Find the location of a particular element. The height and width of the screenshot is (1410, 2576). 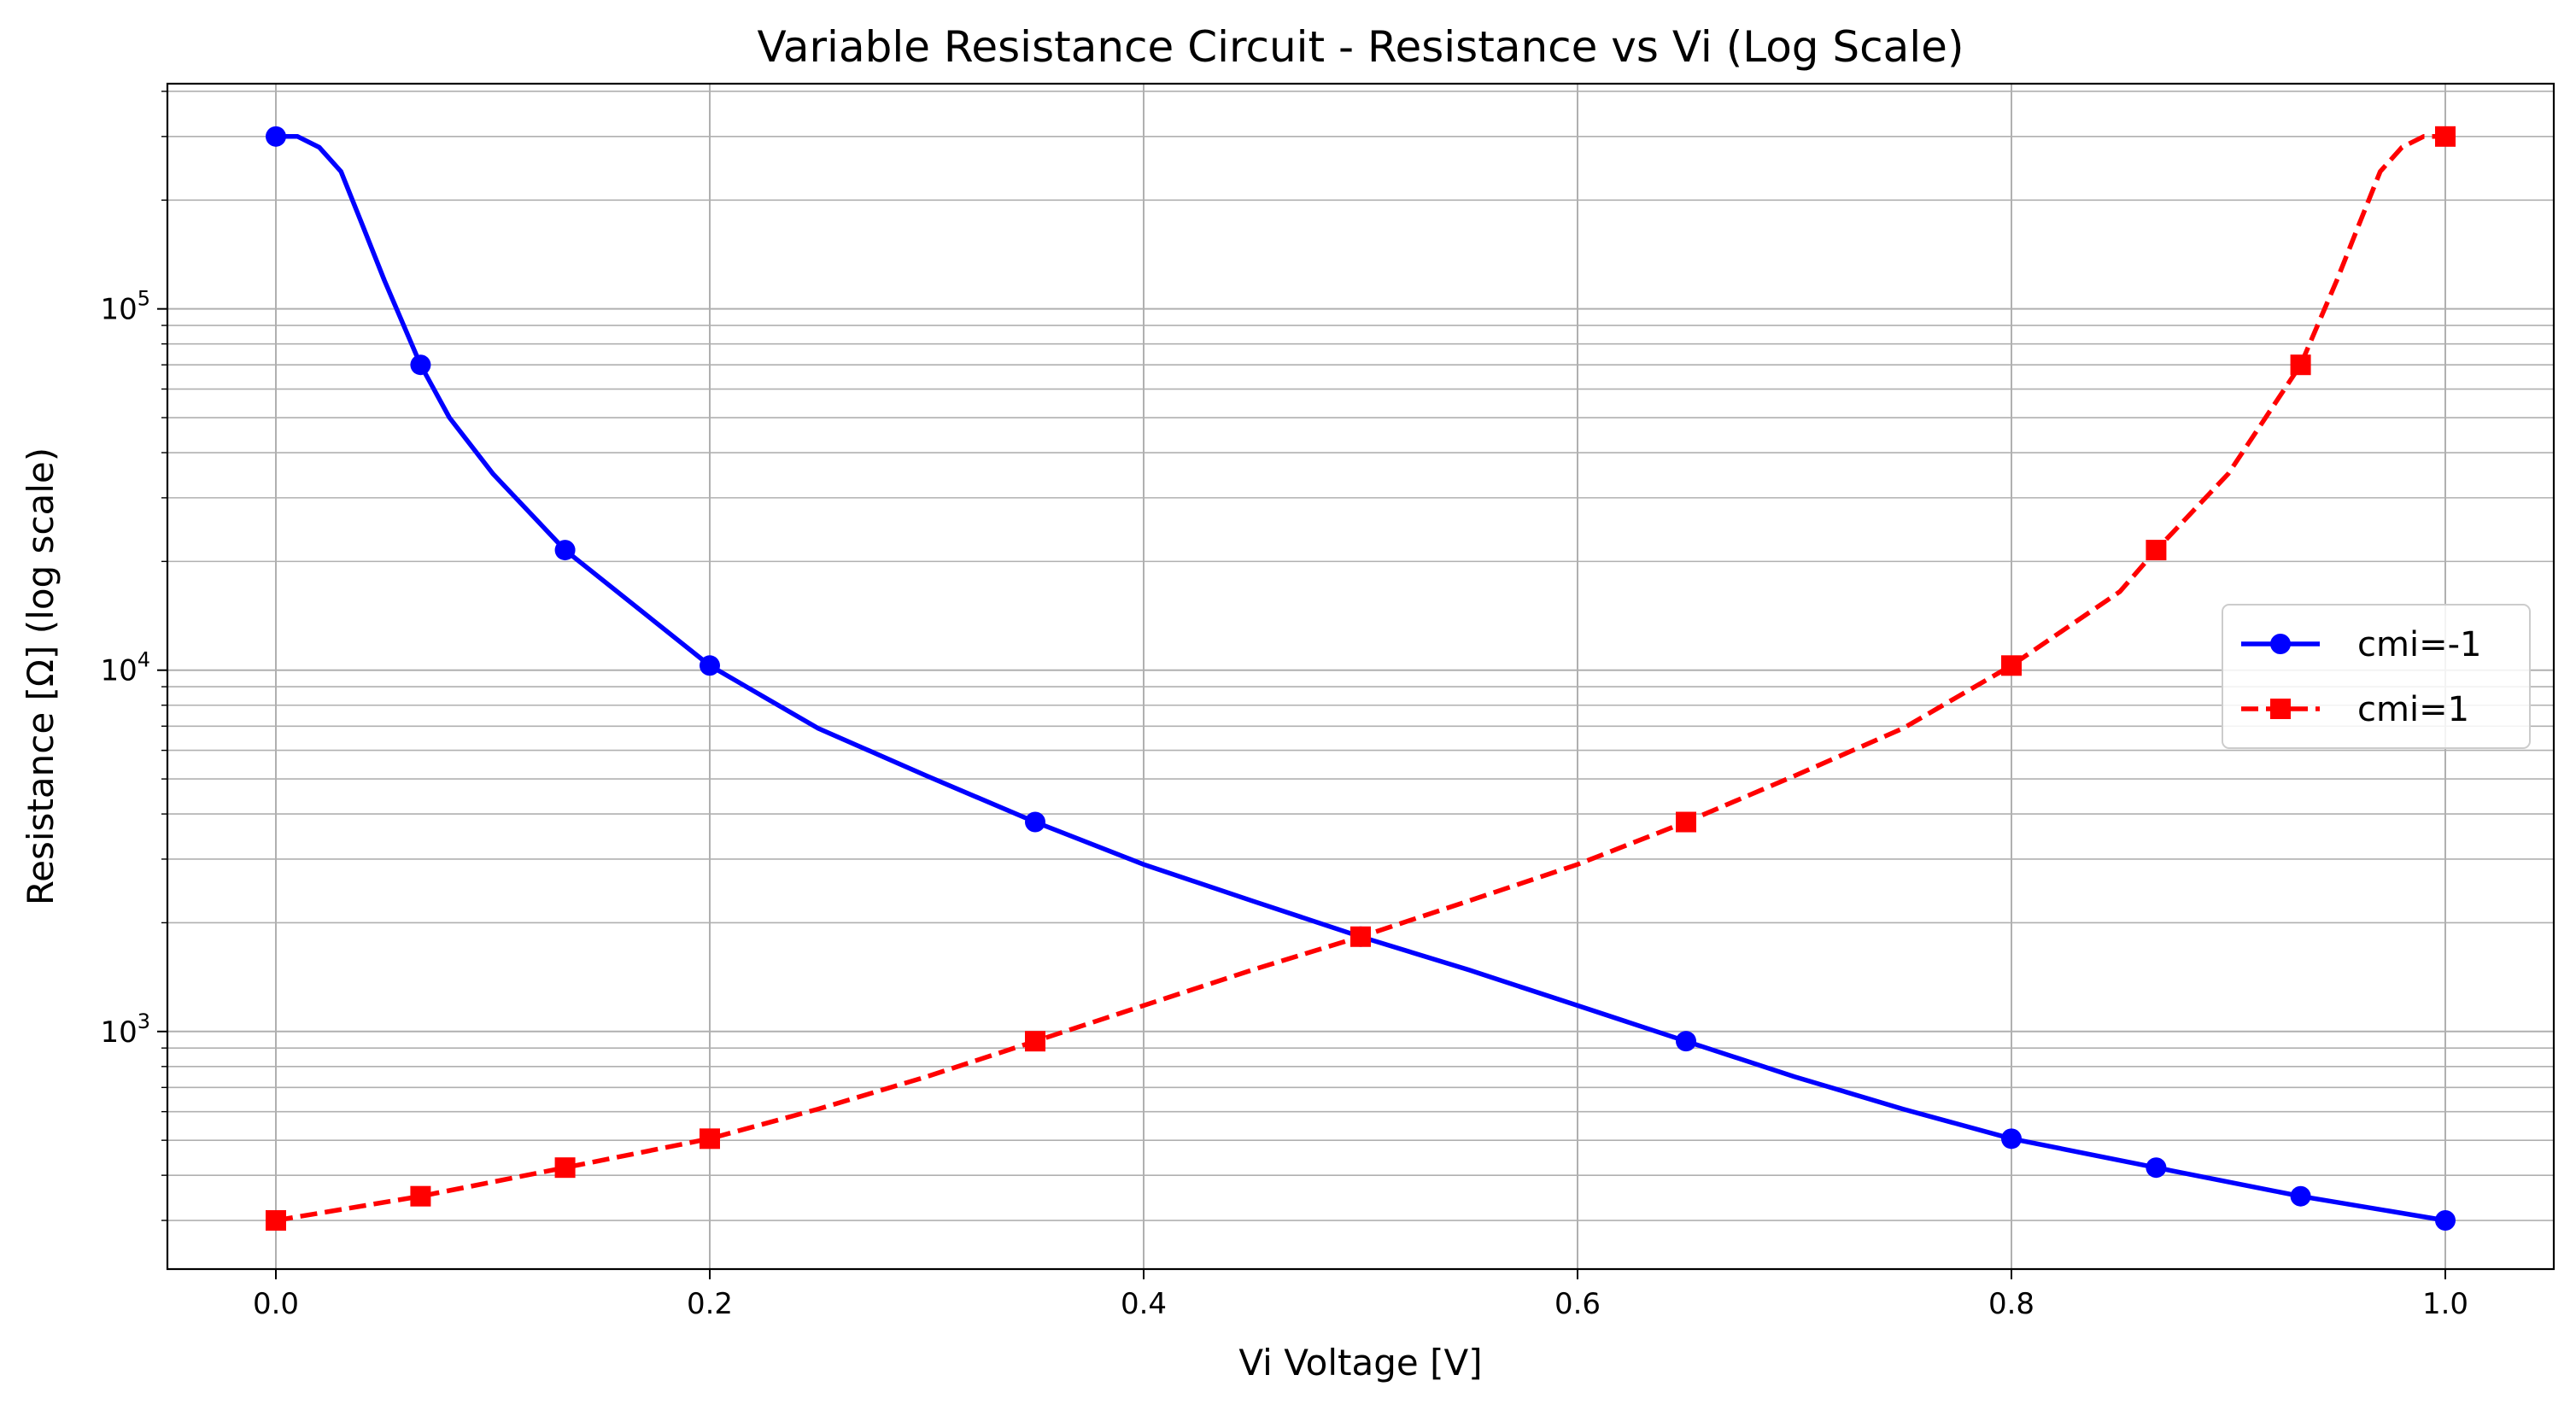

y-tick-exponent: 4 is located at coordinates (144, 660).